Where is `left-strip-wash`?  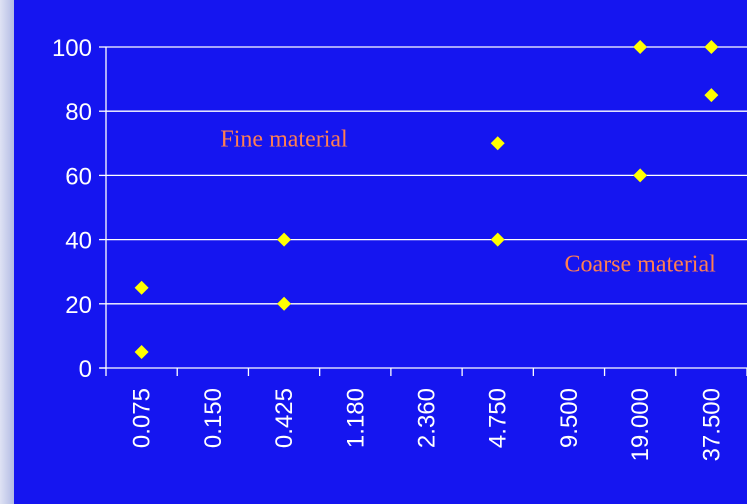
left-strip-wash is located at coordinates (7, 252).